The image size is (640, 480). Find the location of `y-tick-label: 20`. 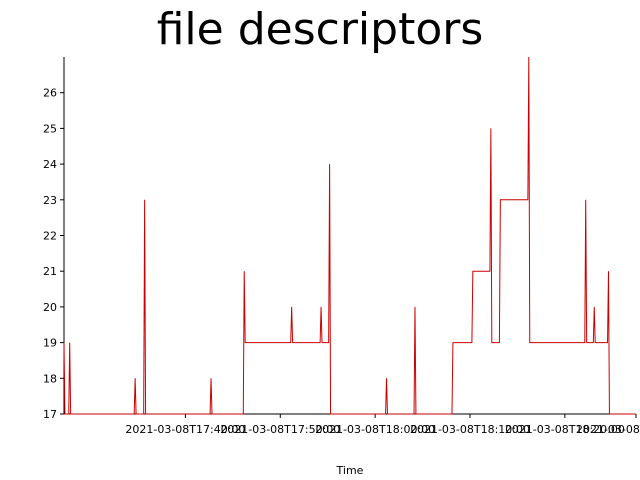

y-tick-label: 20 is located at coordinates (50, 307).